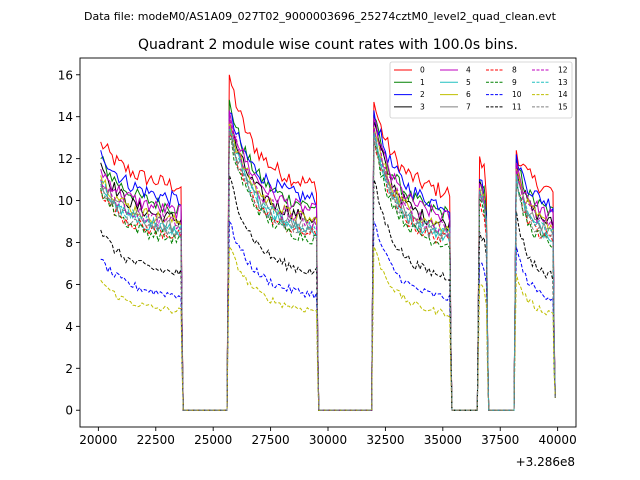 The width and height of the screenshot is (640, 480). Describe the element at coordinates (98, 440) in the screenshot. I see `x-tick-label-20000: 20000` at that location.